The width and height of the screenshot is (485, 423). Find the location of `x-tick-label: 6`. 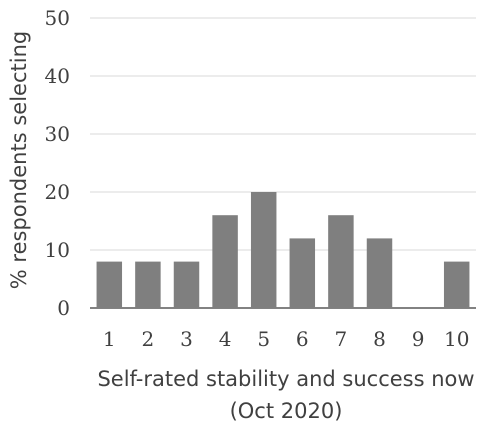

x-tick-label: 6 is located at coordinates (302, 339).